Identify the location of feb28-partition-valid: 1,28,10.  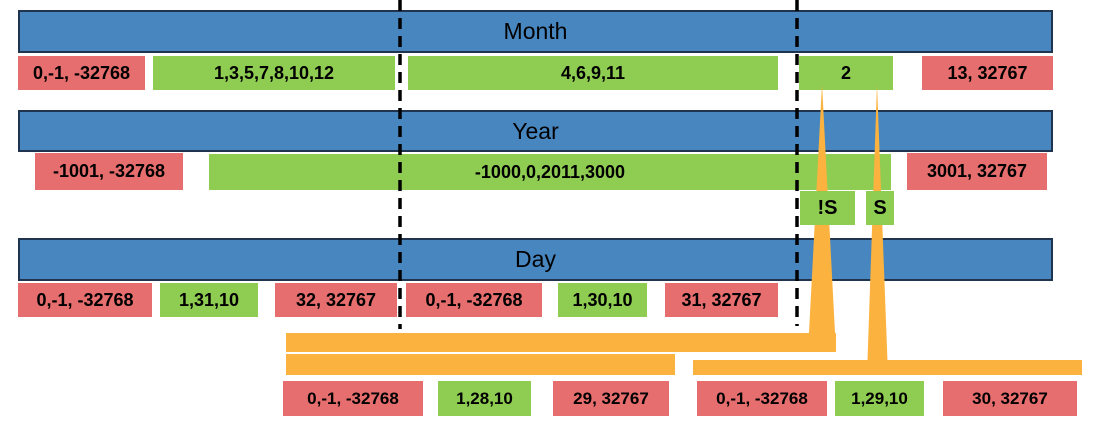
(484, 398).